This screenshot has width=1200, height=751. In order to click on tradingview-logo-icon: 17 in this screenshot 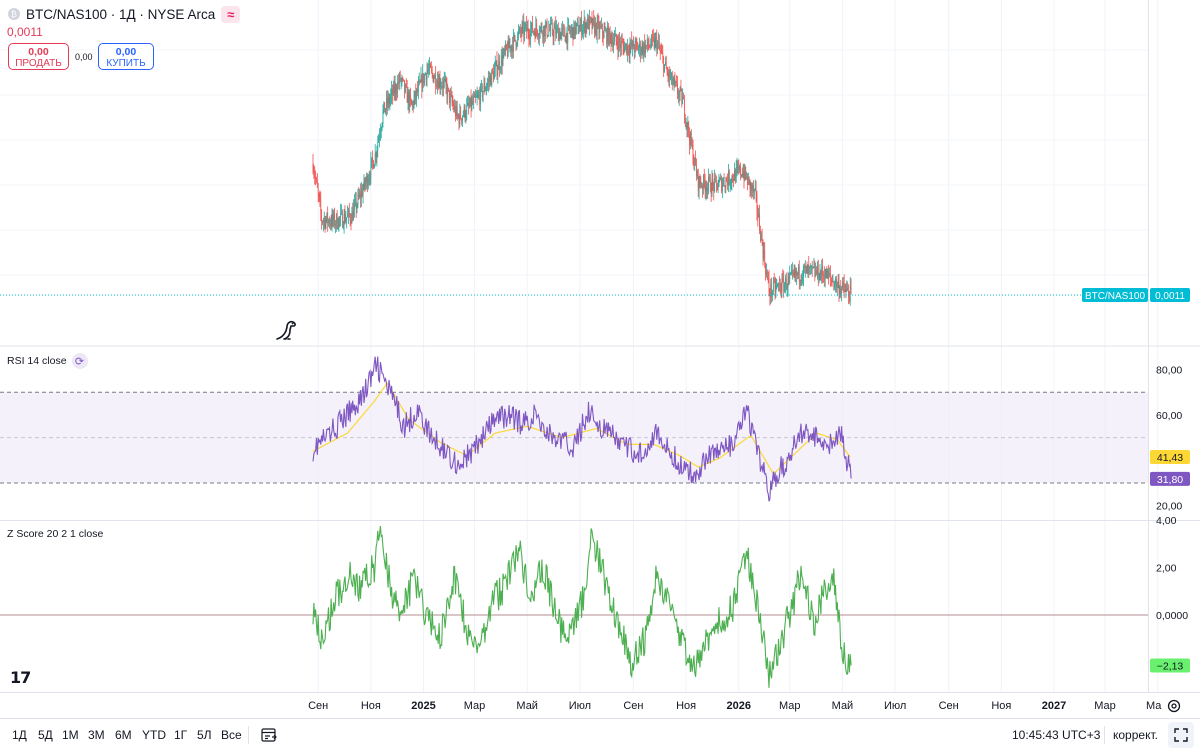, I will do `click(20, 677)`.